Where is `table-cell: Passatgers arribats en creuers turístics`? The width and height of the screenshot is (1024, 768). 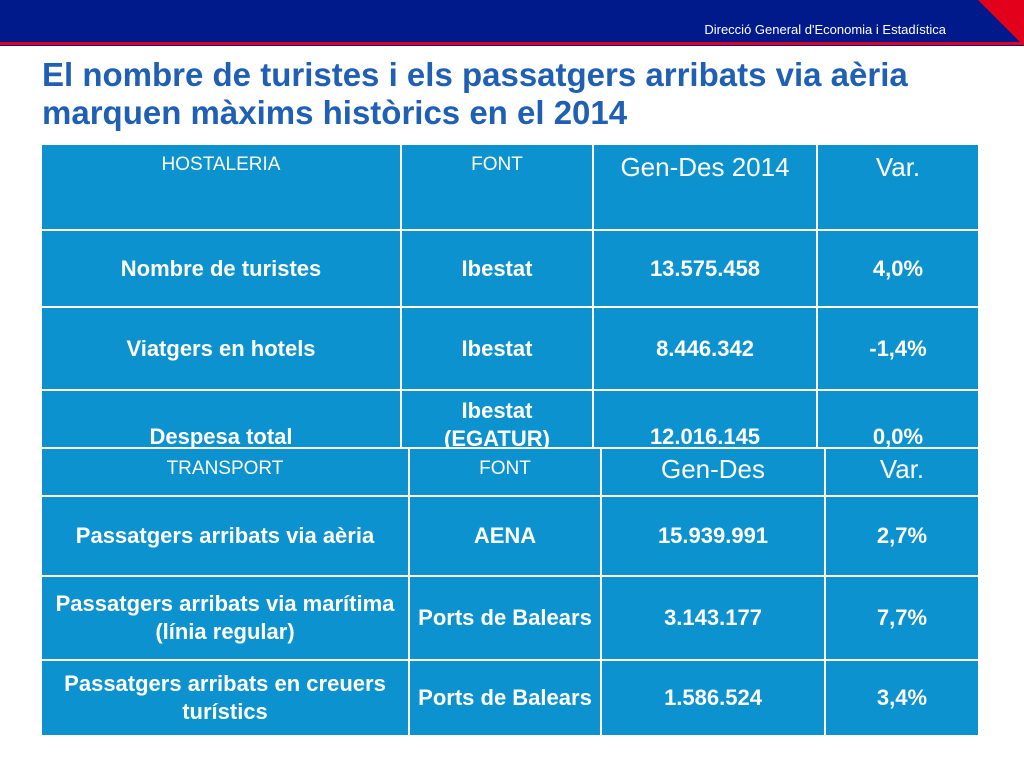
table-cell: Passatgers arribats en creuers turístics is located at coordinates (225, 698).